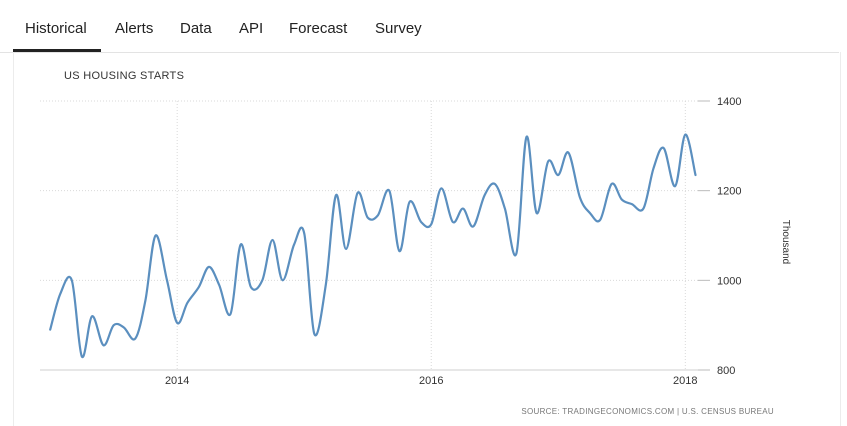  Describe the element at coordinates (124, 76) in the screenshot. I see `chart-title: US HOUSING STARTS` at that location.